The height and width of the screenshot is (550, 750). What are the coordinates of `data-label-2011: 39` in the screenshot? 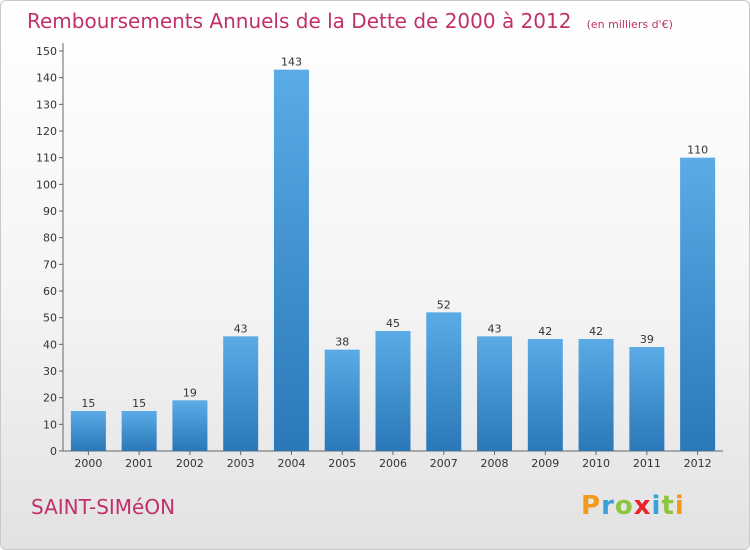 It's located at (647, 339).